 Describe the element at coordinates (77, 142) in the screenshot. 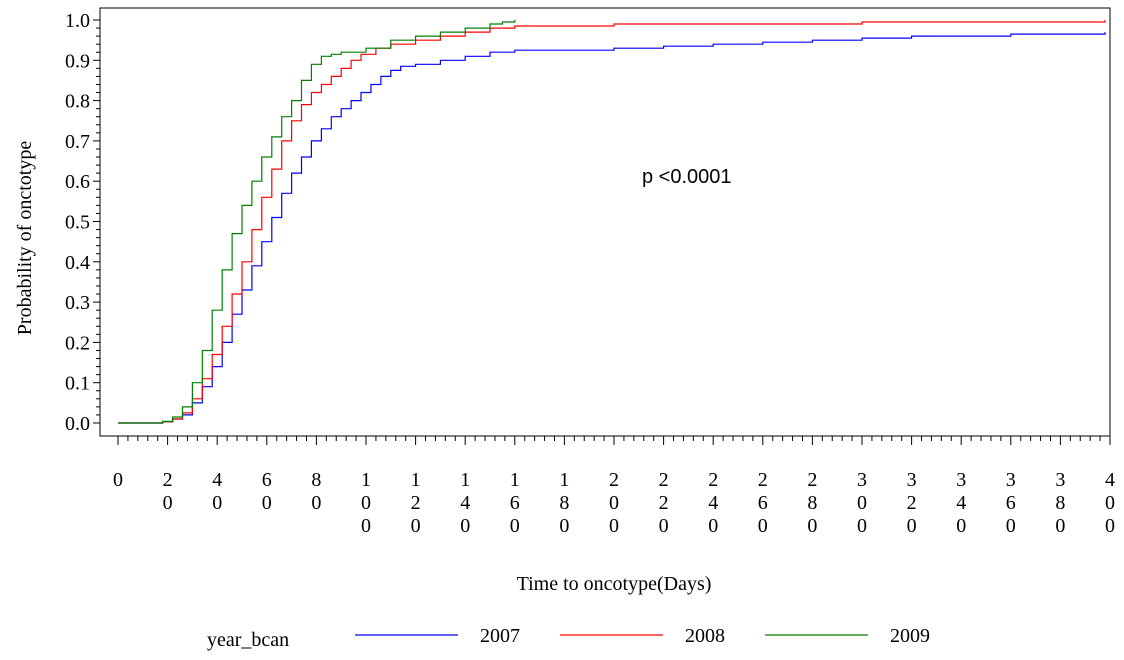

I see `y-tick-label: 0.7` at that location.